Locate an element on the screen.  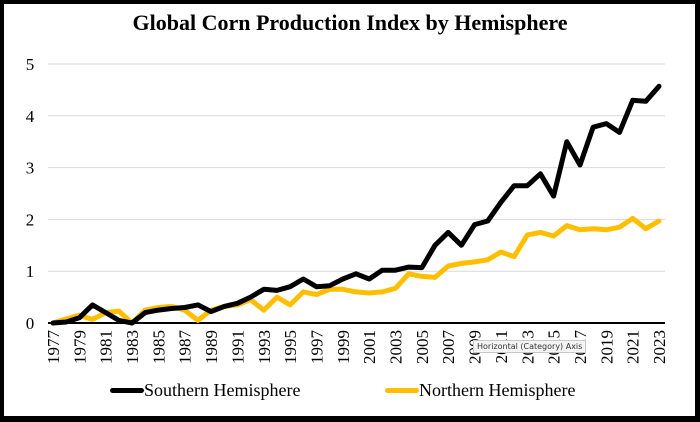
legend-label-southern: Southern Hemisphere is located at coordinates (222, 390).